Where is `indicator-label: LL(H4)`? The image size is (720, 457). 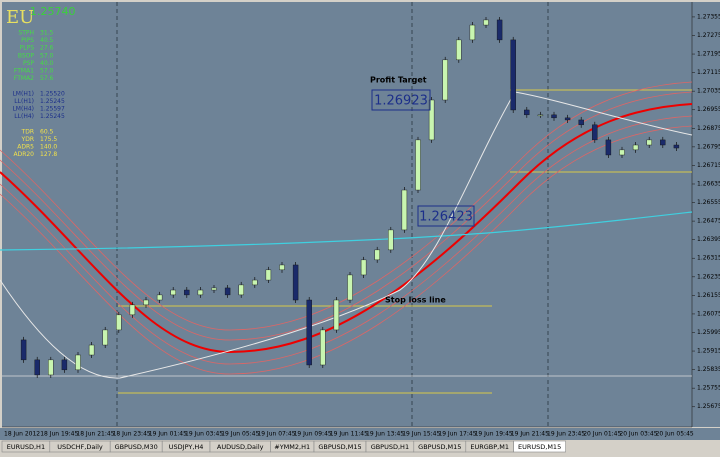
indicator-label: LL(H4) is located at coordinates (24, 116).